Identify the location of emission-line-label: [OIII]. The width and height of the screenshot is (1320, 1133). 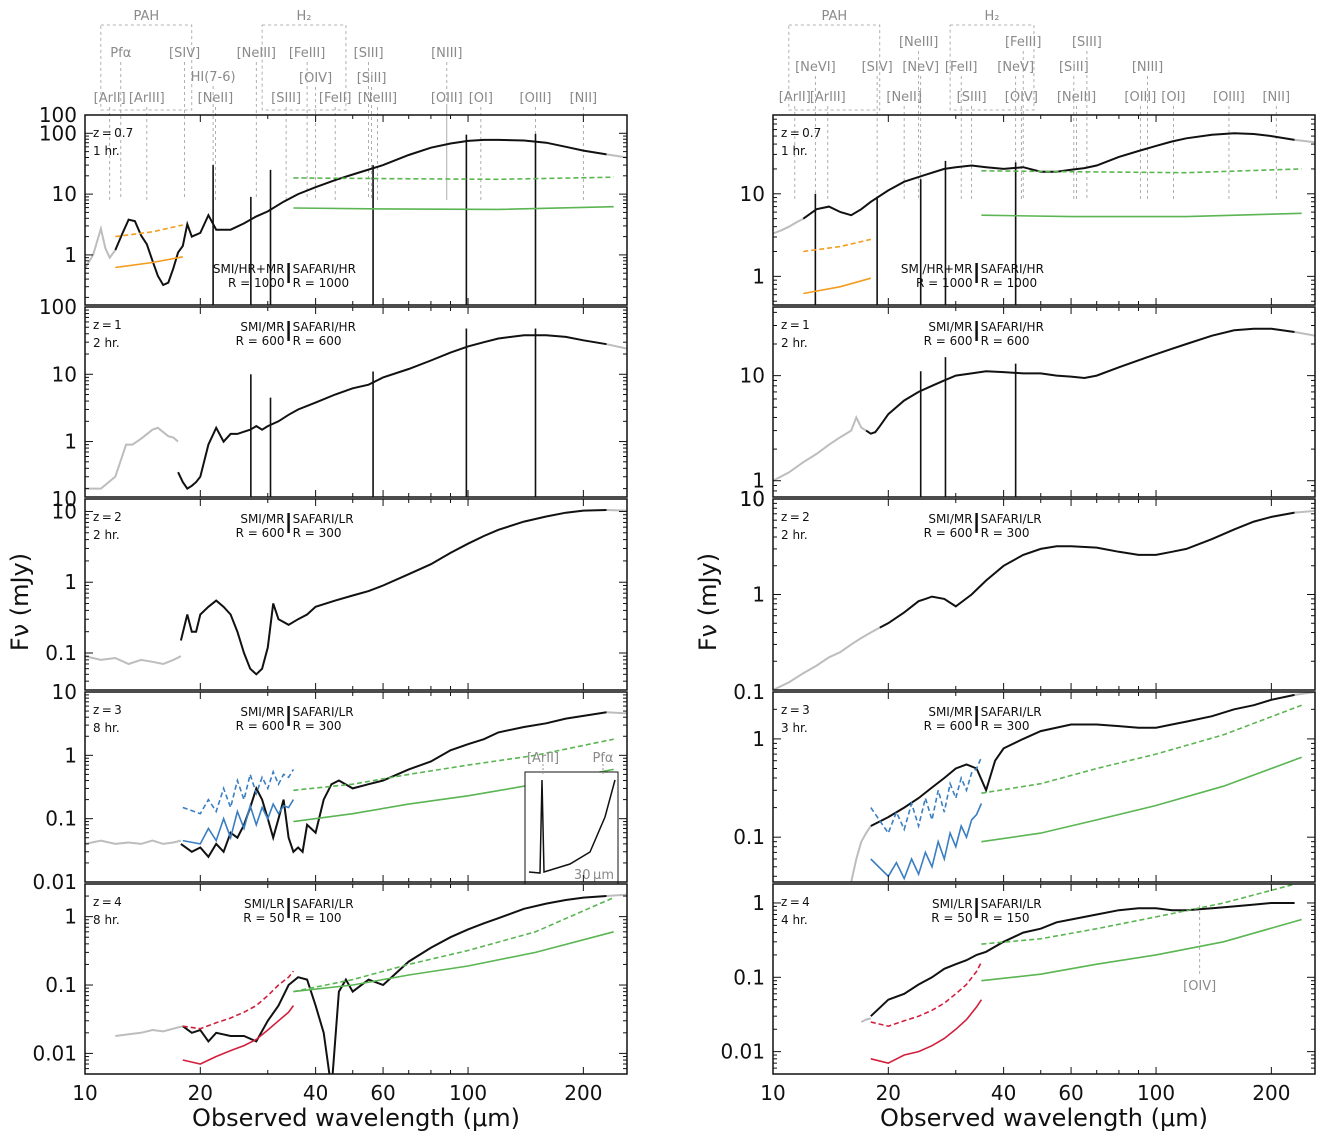
(1229, 97).